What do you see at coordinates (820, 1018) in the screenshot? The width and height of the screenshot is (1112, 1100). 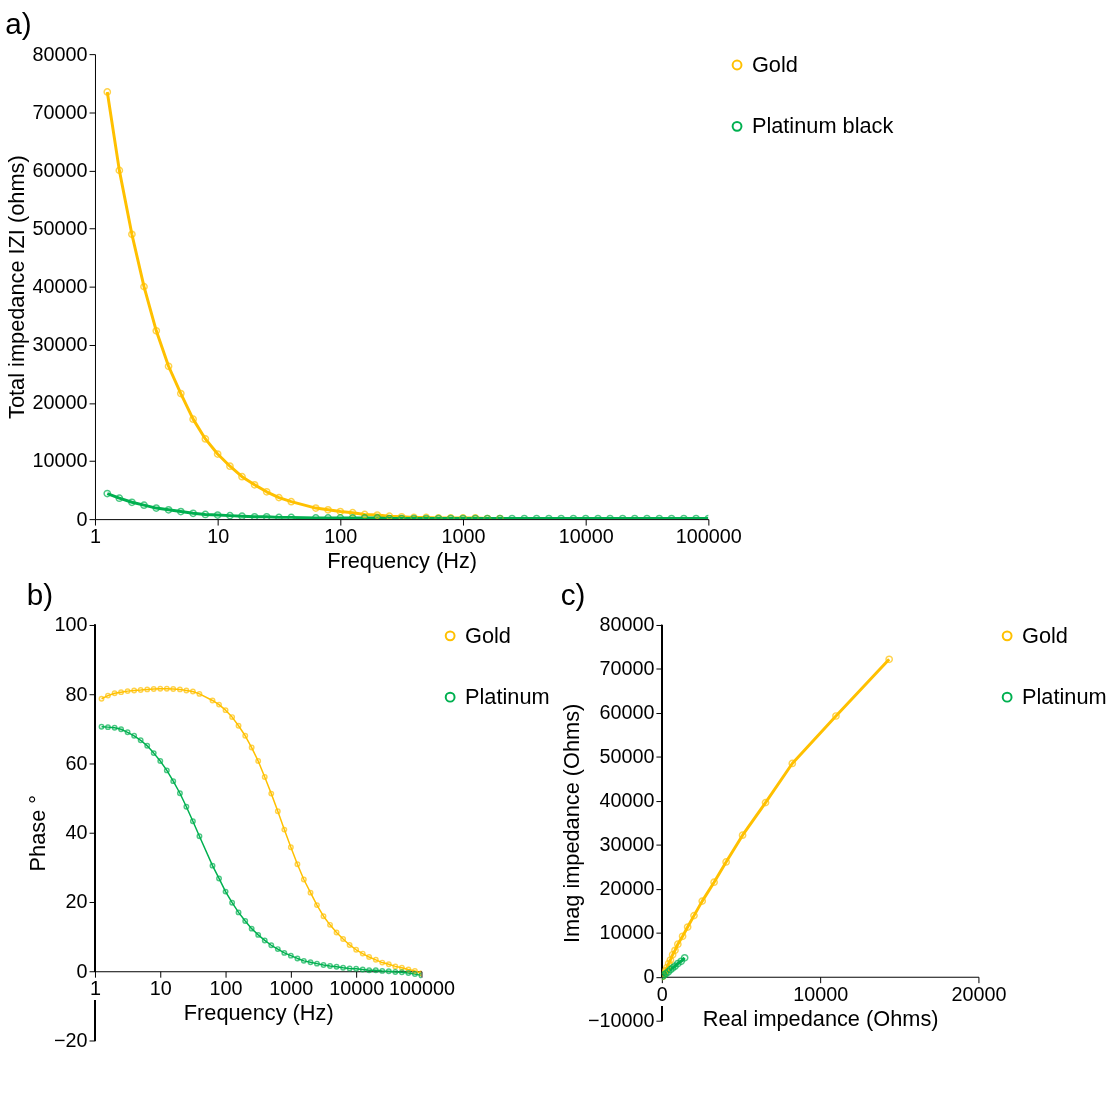 I see `x-axis-title: Real impedance (Ohms)` at bounding box center [820, 1018].